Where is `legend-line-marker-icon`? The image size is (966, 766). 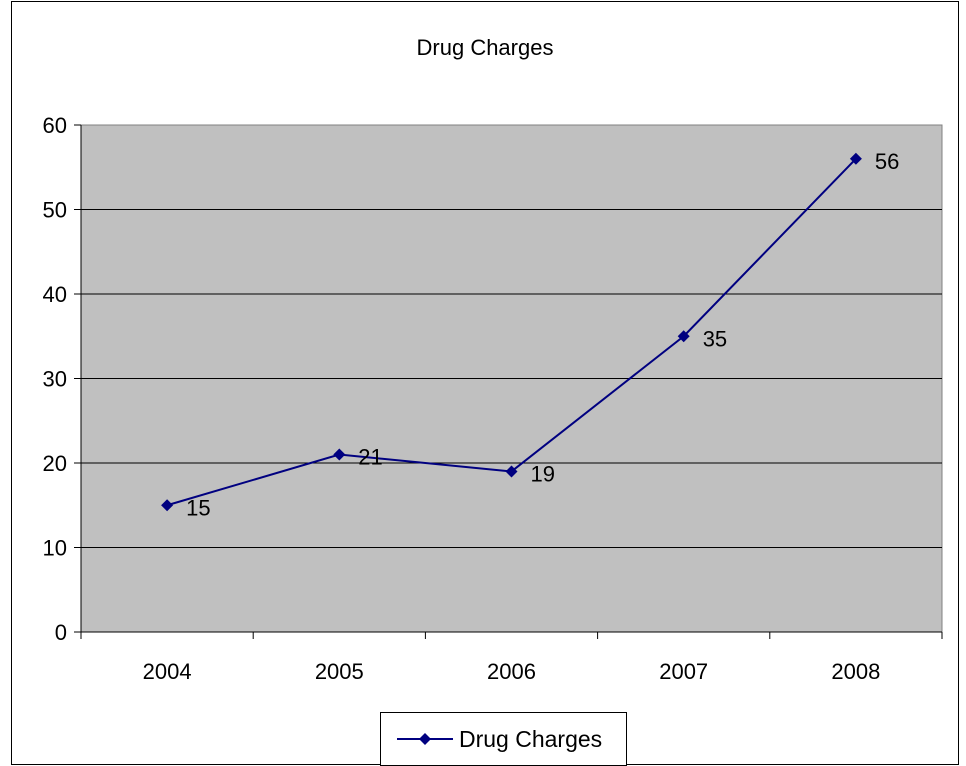
legend-line-marker-icon is located at coordinates (425, 739).